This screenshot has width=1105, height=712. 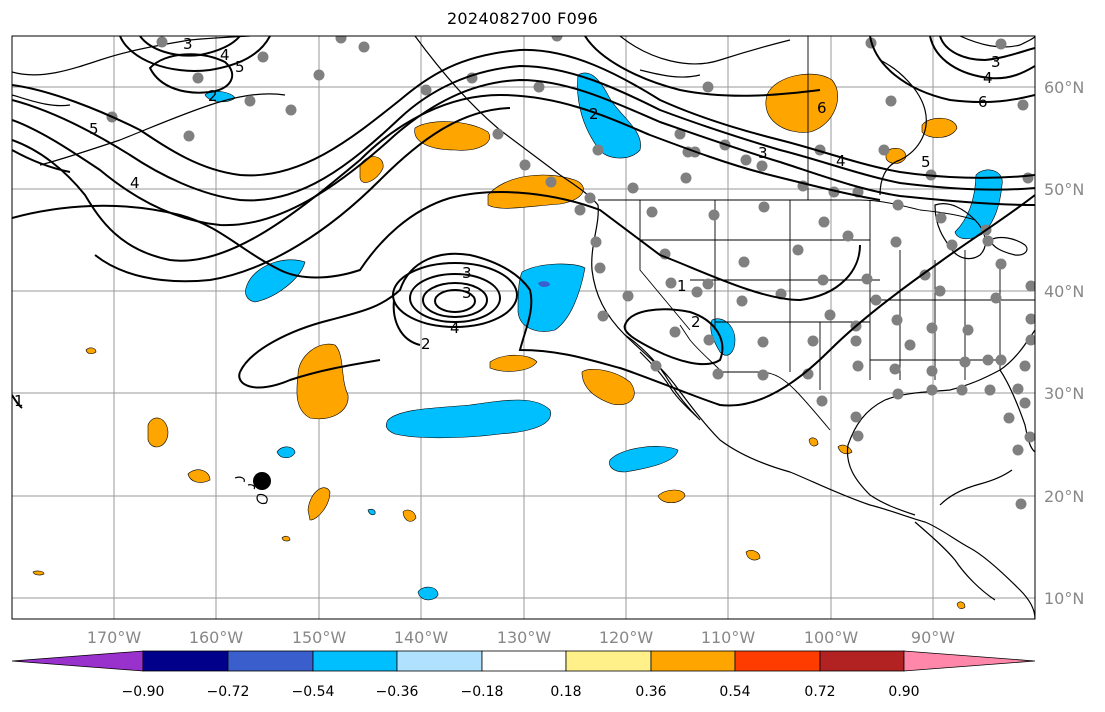 I want to click on lat-label: 40°N, so click(x=1064, y=291).